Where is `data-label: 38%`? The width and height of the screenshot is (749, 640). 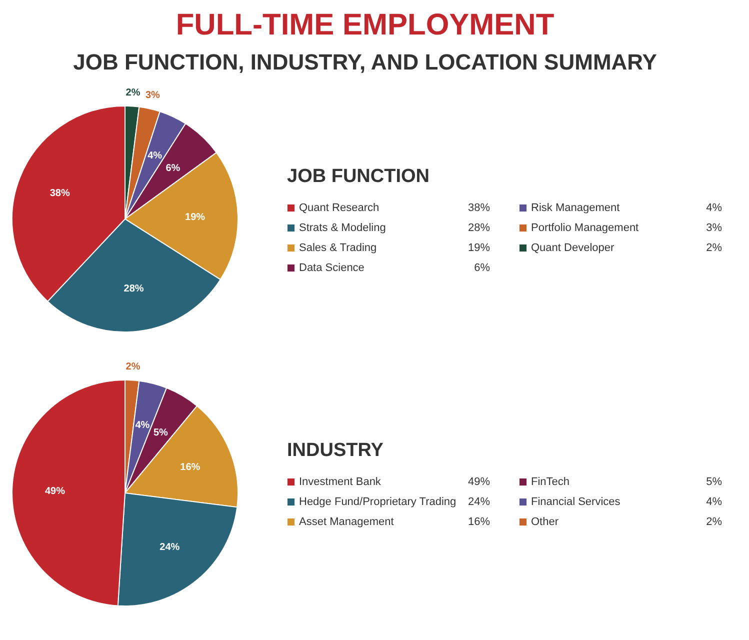 data-label: 38% is located at coordinates (60, 194).